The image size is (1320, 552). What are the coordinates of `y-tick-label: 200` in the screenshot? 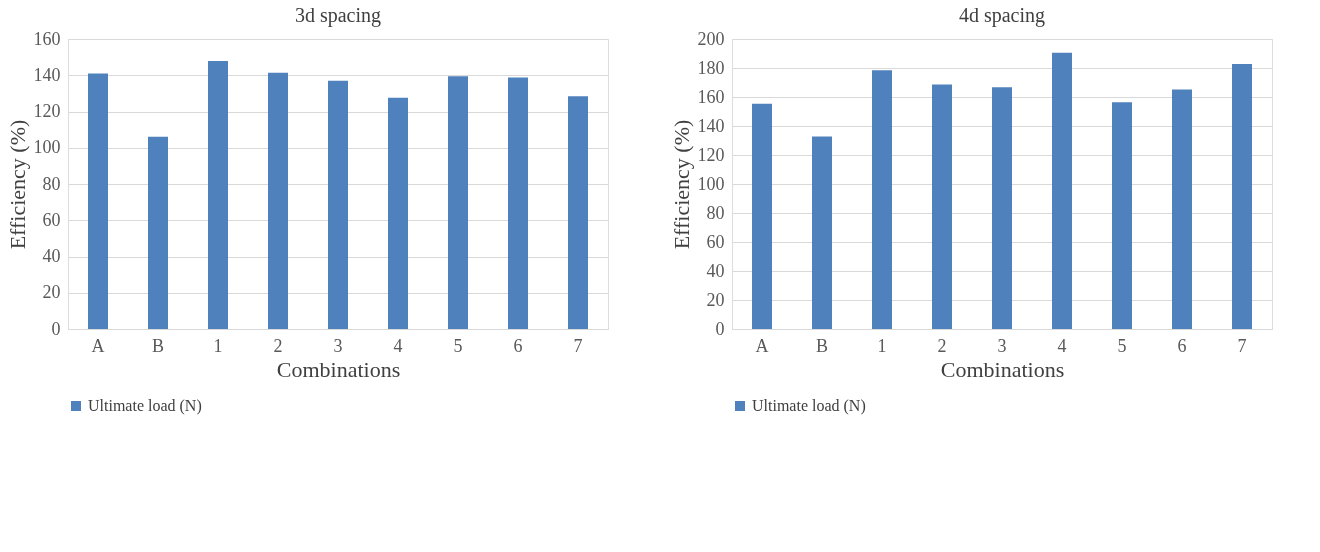 It's located at (711, 38).